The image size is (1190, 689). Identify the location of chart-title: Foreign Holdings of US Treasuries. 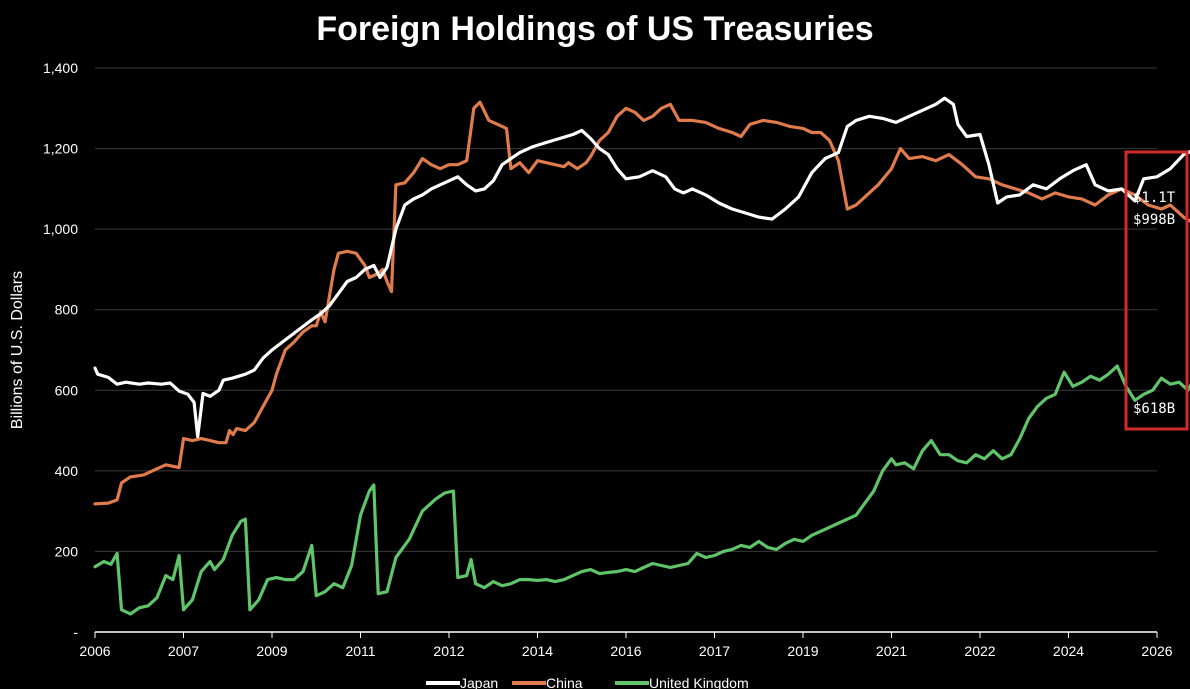
(595, 29).